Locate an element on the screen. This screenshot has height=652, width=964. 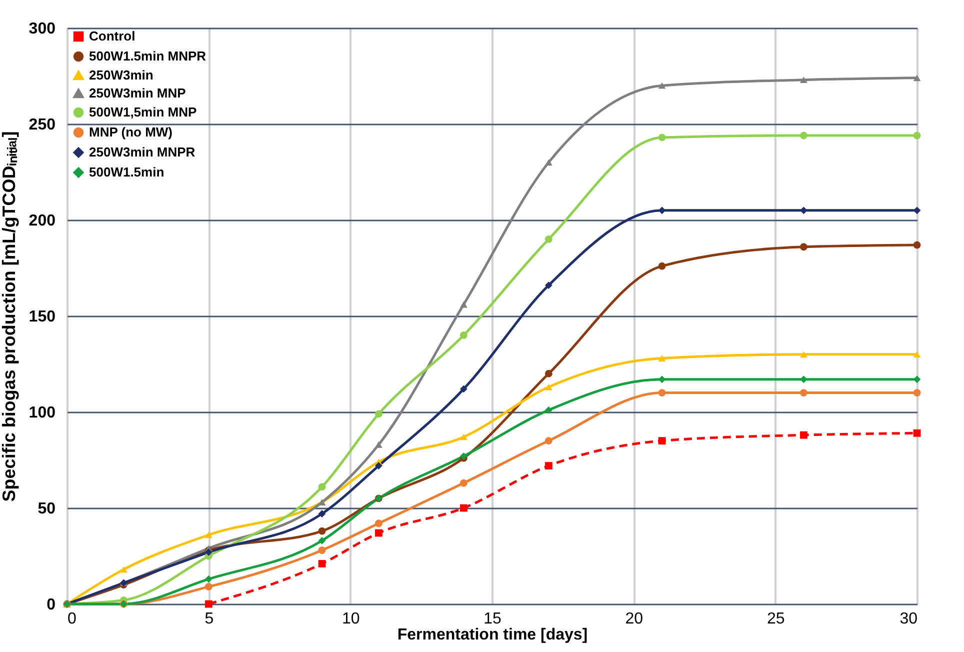
y-tick-label: 100 is located at coordinates (42, 413).